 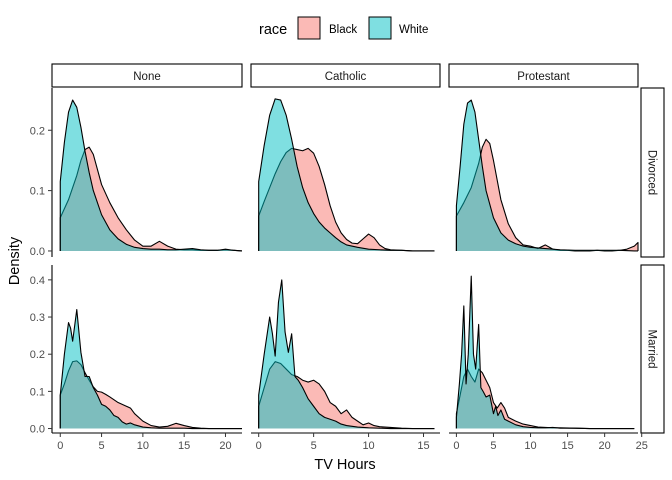 I want to click on strip-catholic, so click(x=345, y=75).